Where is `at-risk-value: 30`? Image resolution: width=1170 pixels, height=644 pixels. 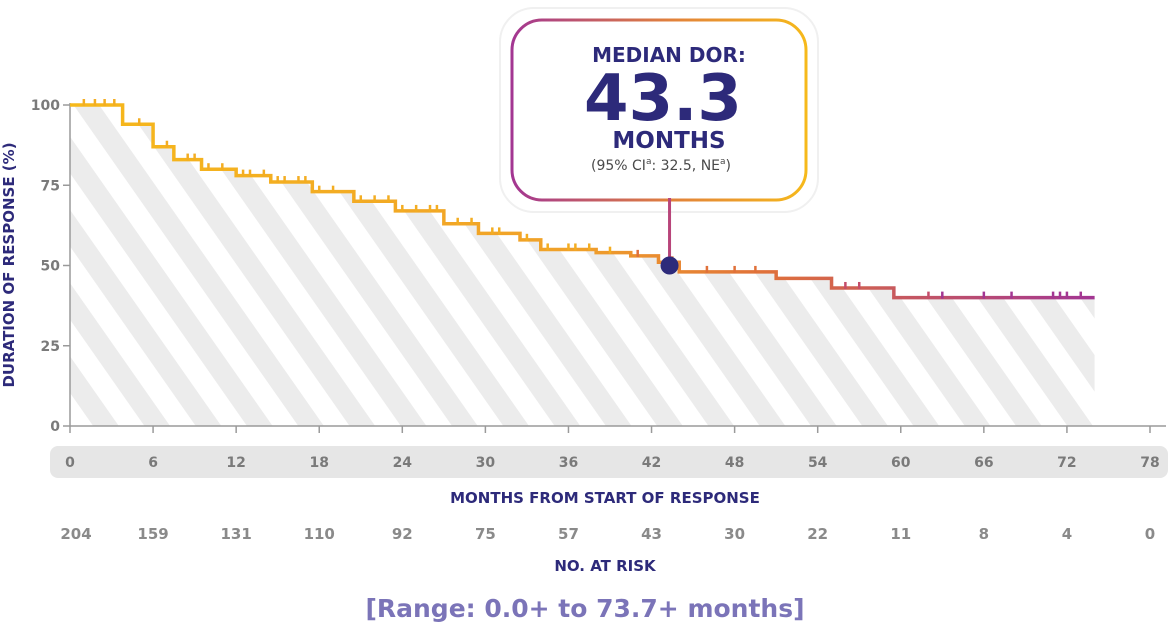 at-risk-value: 30 is located at coordinates (734, 534).